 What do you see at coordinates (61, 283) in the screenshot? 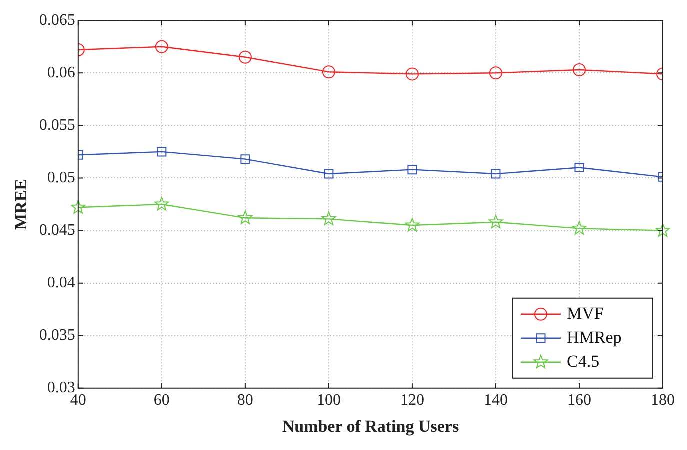
I see `y-tick-label: 0.04` at bounding box center [61, 283].